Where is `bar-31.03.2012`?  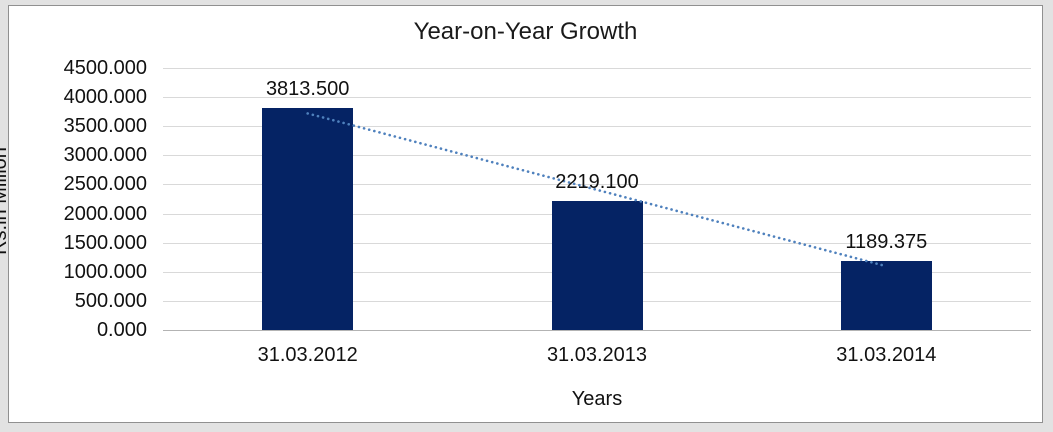 bar-31.03.2012 is located at coordinates (307, 219).